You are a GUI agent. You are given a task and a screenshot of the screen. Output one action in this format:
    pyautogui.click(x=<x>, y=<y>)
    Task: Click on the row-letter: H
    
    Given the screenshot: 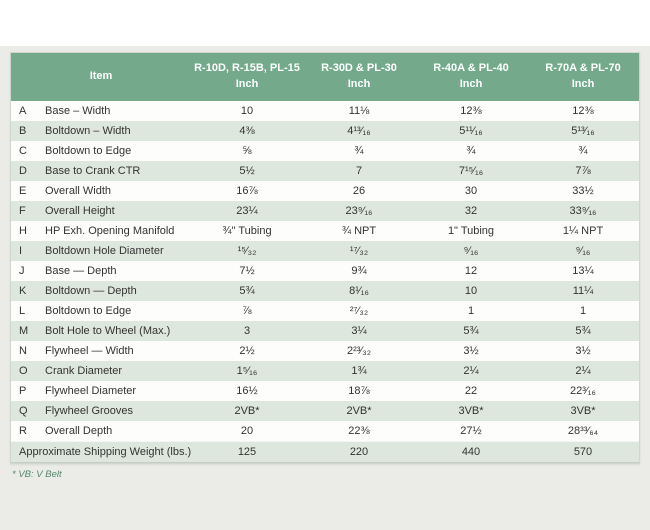 What is the action you would take?
    pyautogui.click(x=23, y=231)
    